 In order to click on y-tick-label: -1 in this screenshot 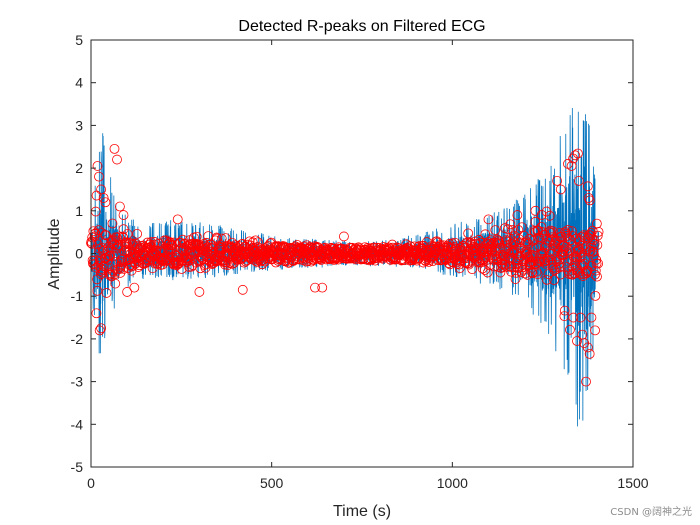, I will do `click(77, 296)`.